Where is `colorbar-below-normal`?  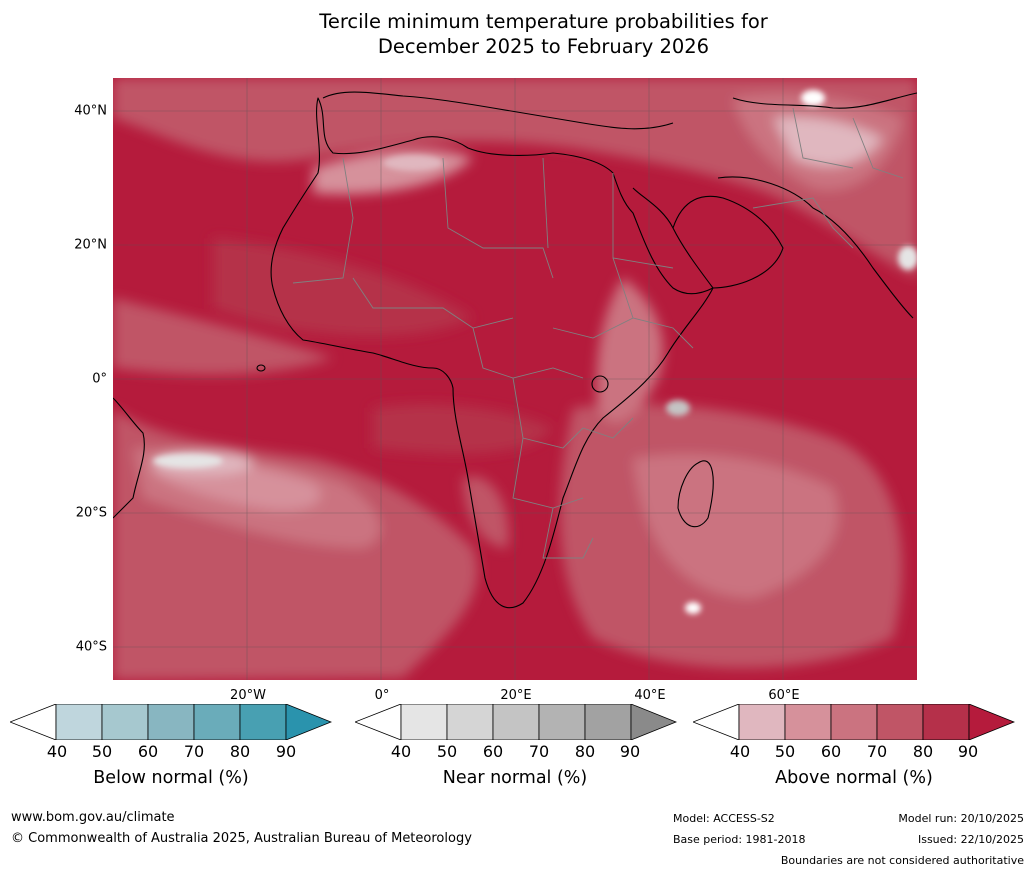
colorbar-below-normal is located at coordinates (171, 722).